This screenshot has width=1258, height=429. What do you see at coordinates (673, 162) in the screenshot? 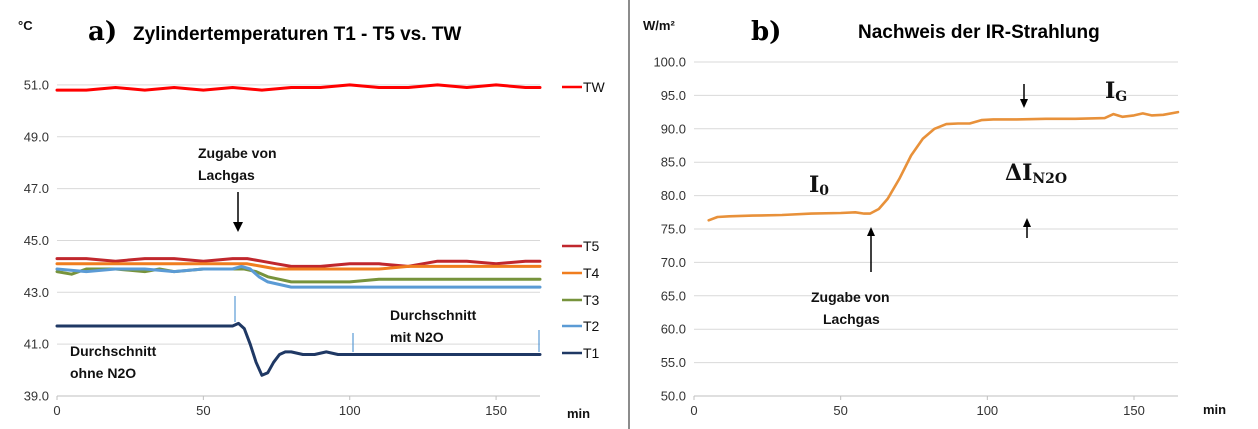
I see `b-y-tick-label: 85.0` at bounding box center [673, 162].